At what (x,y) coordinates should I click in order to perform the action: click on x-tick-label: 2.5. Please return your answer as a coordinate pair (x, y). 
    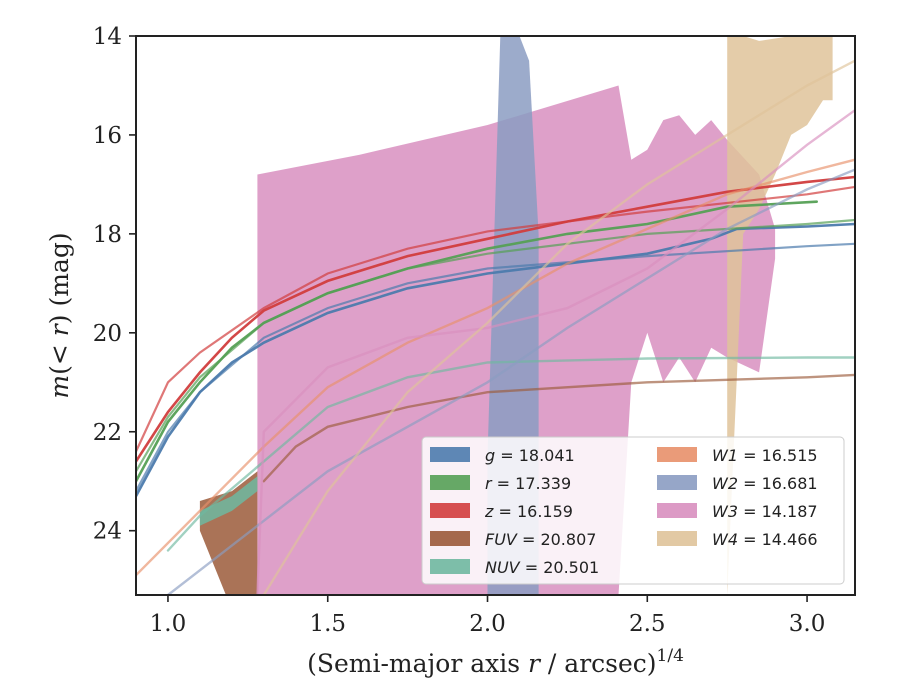
    Looking at the image, I should click on (647, 624).